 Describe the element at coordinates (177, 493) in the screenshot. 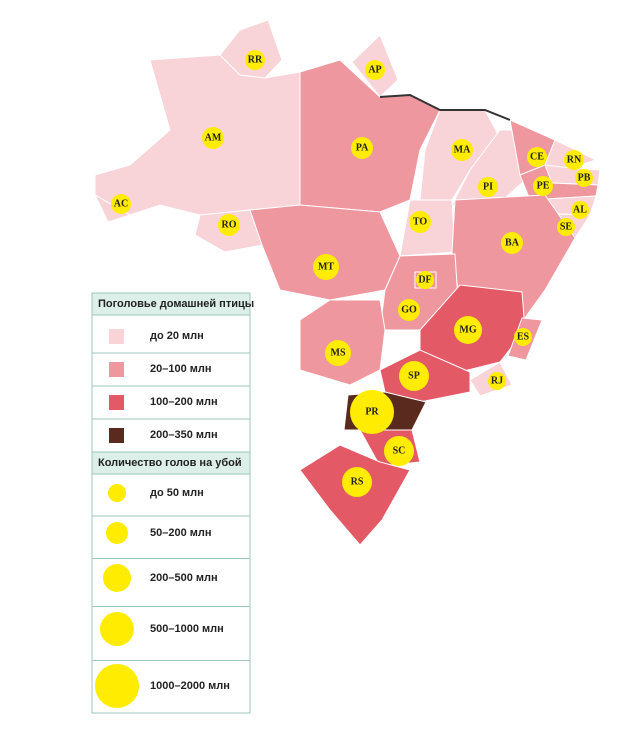

I see `legend-label: до 50 млн` at that location.